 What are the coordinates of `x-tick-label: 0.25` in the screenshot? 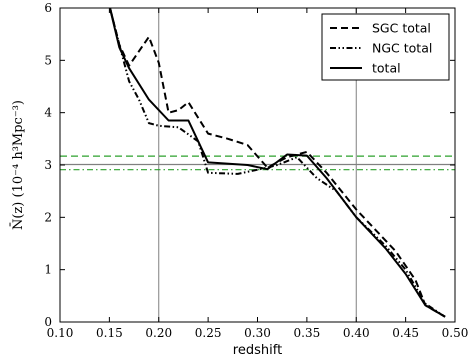 It's located at (208, 333).